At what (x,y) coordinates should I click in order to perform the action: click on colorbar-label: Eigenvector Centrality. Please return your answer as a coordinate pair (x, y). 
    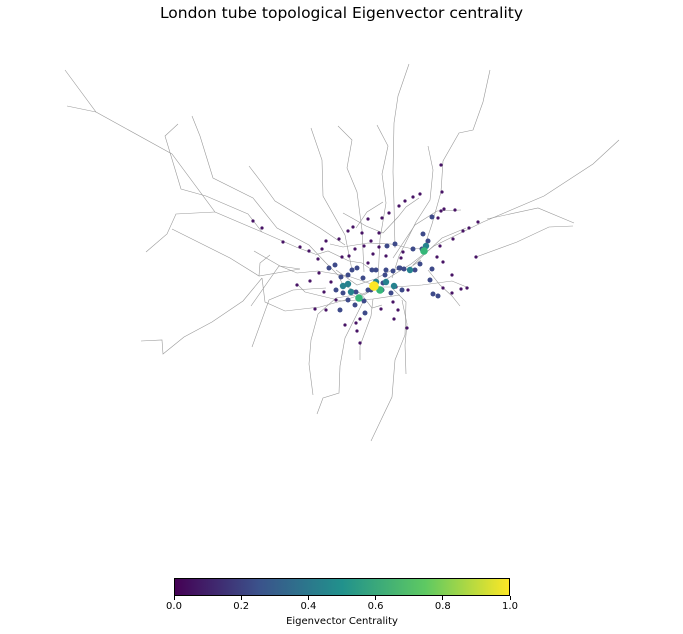
    Looking at the image, I should click on (342, 621).